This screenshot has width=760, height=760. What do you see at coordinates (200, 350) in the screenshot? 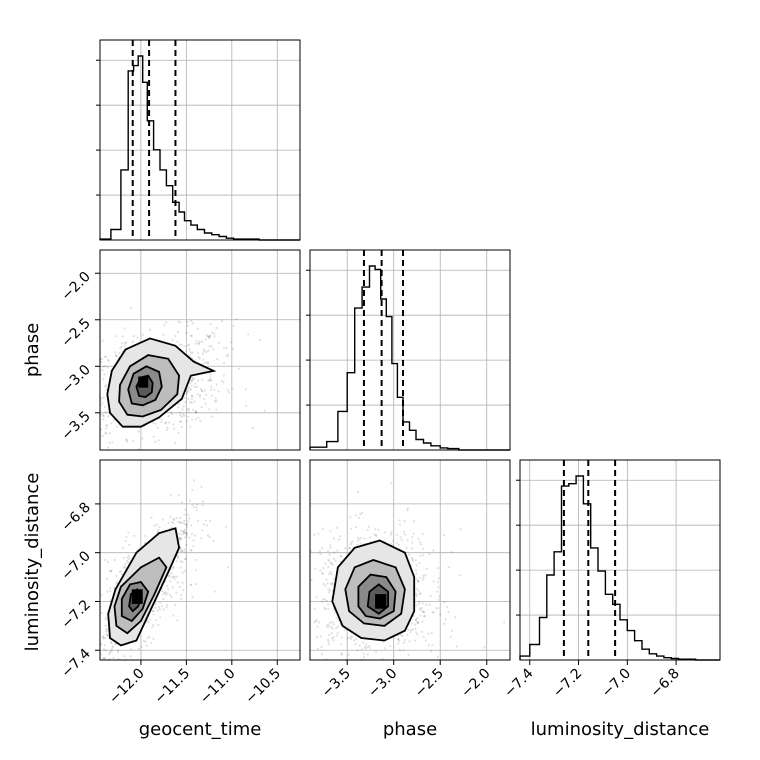
I see `density-phase-vs-geocent-time-frame` at bounding box center [200, 350].